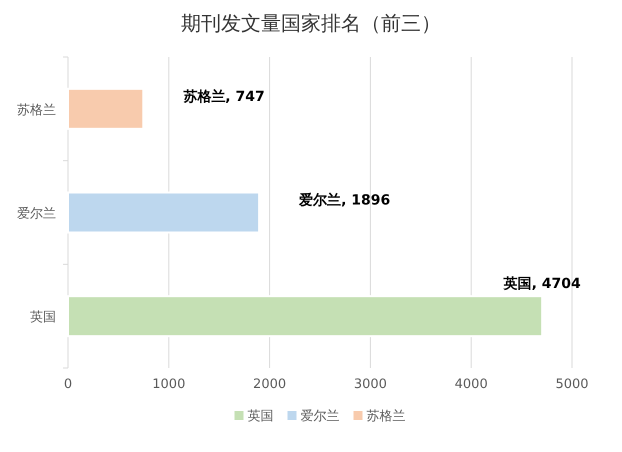 Image resolution: width=622 pixels, height=452 pixels. Describe the element at coordinates (269, 384) in the screenshot. I see `x-tick-label: 2000` at that location.